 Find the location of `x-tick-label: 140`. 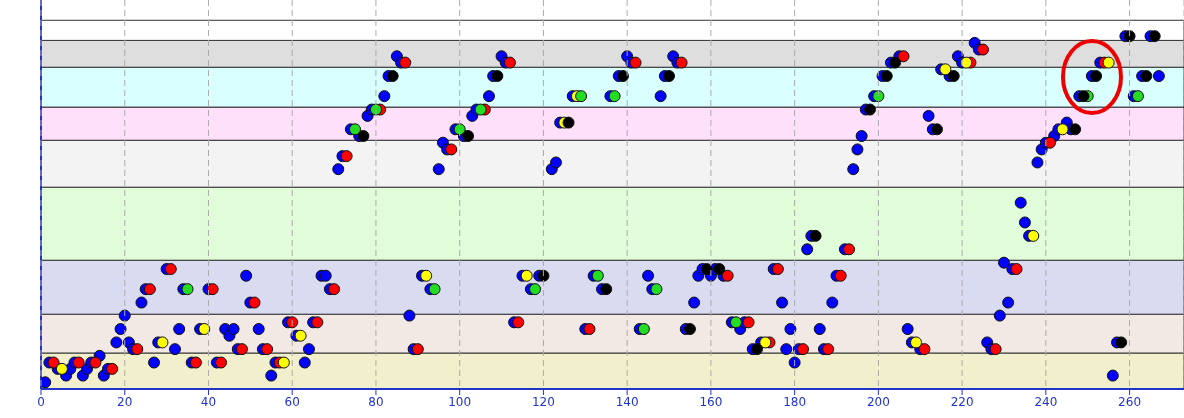

x-tick-label: 140 is located at coordinates (627, 401).